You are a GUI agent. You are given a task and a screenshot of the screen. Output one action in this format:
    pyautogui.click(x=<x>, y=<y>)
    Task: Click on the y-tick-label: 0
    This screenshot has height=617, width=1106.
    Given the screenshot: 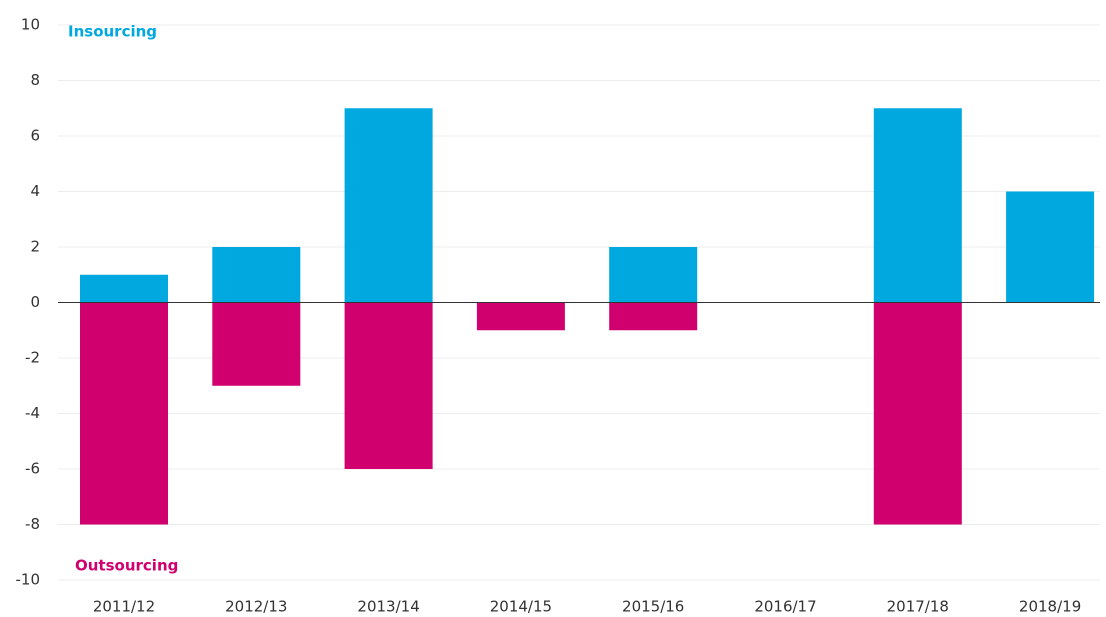 What is the action you would take?
    pyautogui.click(x=35, y=302)
    